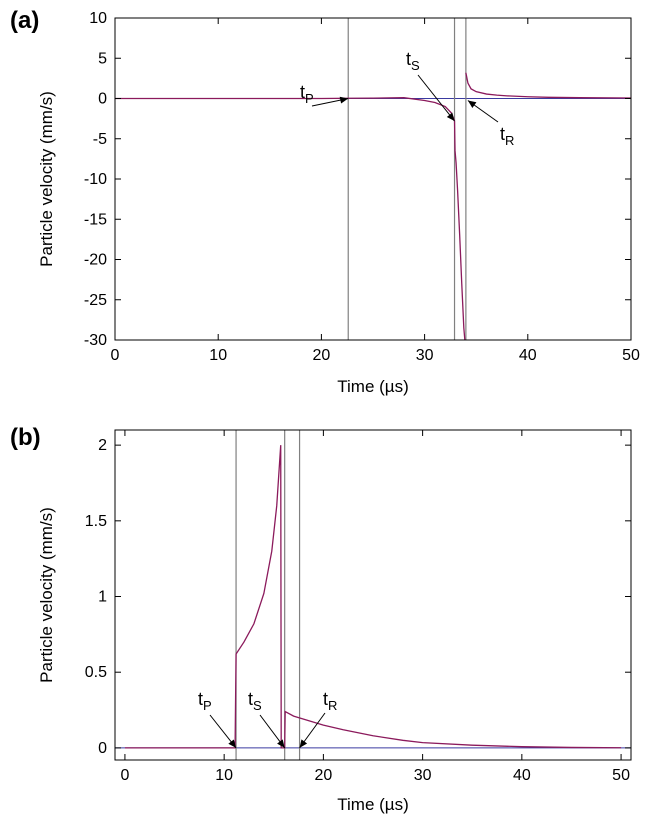 This screenshot has height=820, width=662. Describe the element at coordinates (436, 98) in the screenshot. I see `annotation-arrow` at that location.